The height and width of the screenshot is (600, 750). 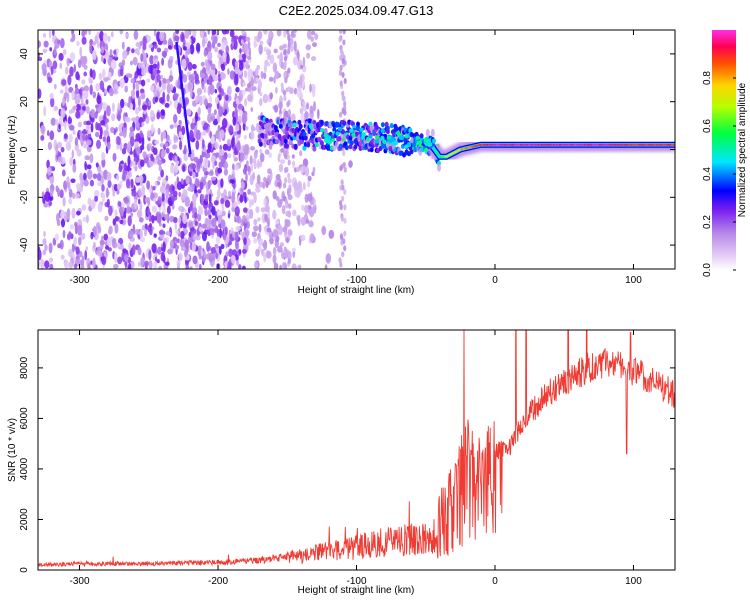 I want to click on spectrogram-signal-cell, so click(x=301, y=142).